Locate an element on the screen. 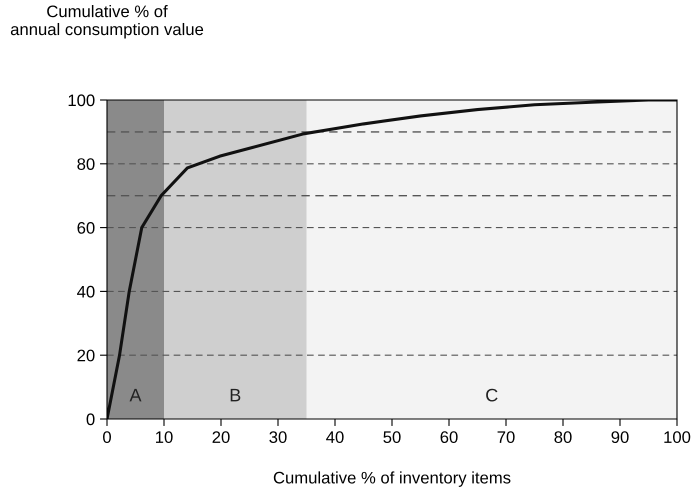  y-tick-label: 20 is located at coordinates (86, 356).